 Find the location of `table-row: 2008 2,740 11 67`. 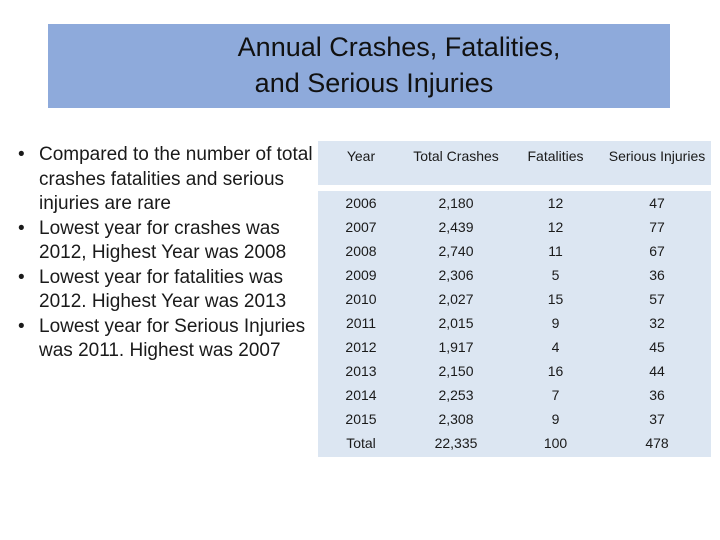

table-row: 2008 2,740 11 67 is located at coordinates (514, 251).